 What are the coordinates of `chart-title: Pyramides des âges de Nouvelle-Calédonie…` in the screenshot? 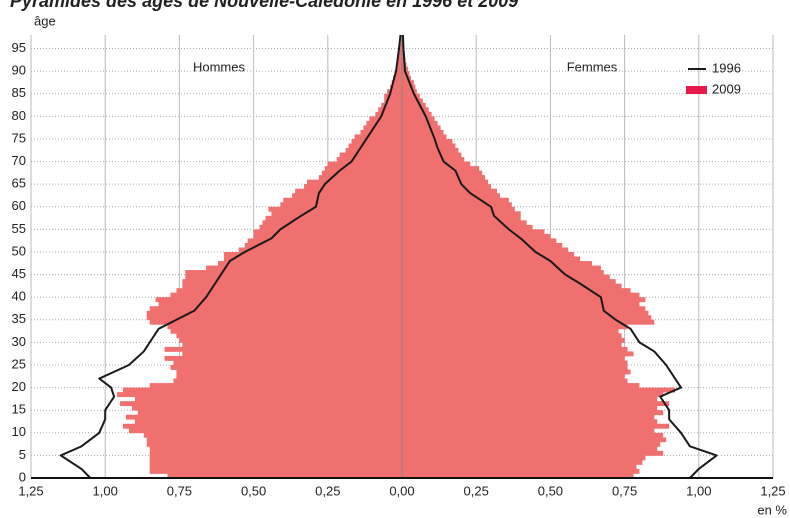 It's located at (264, 5).